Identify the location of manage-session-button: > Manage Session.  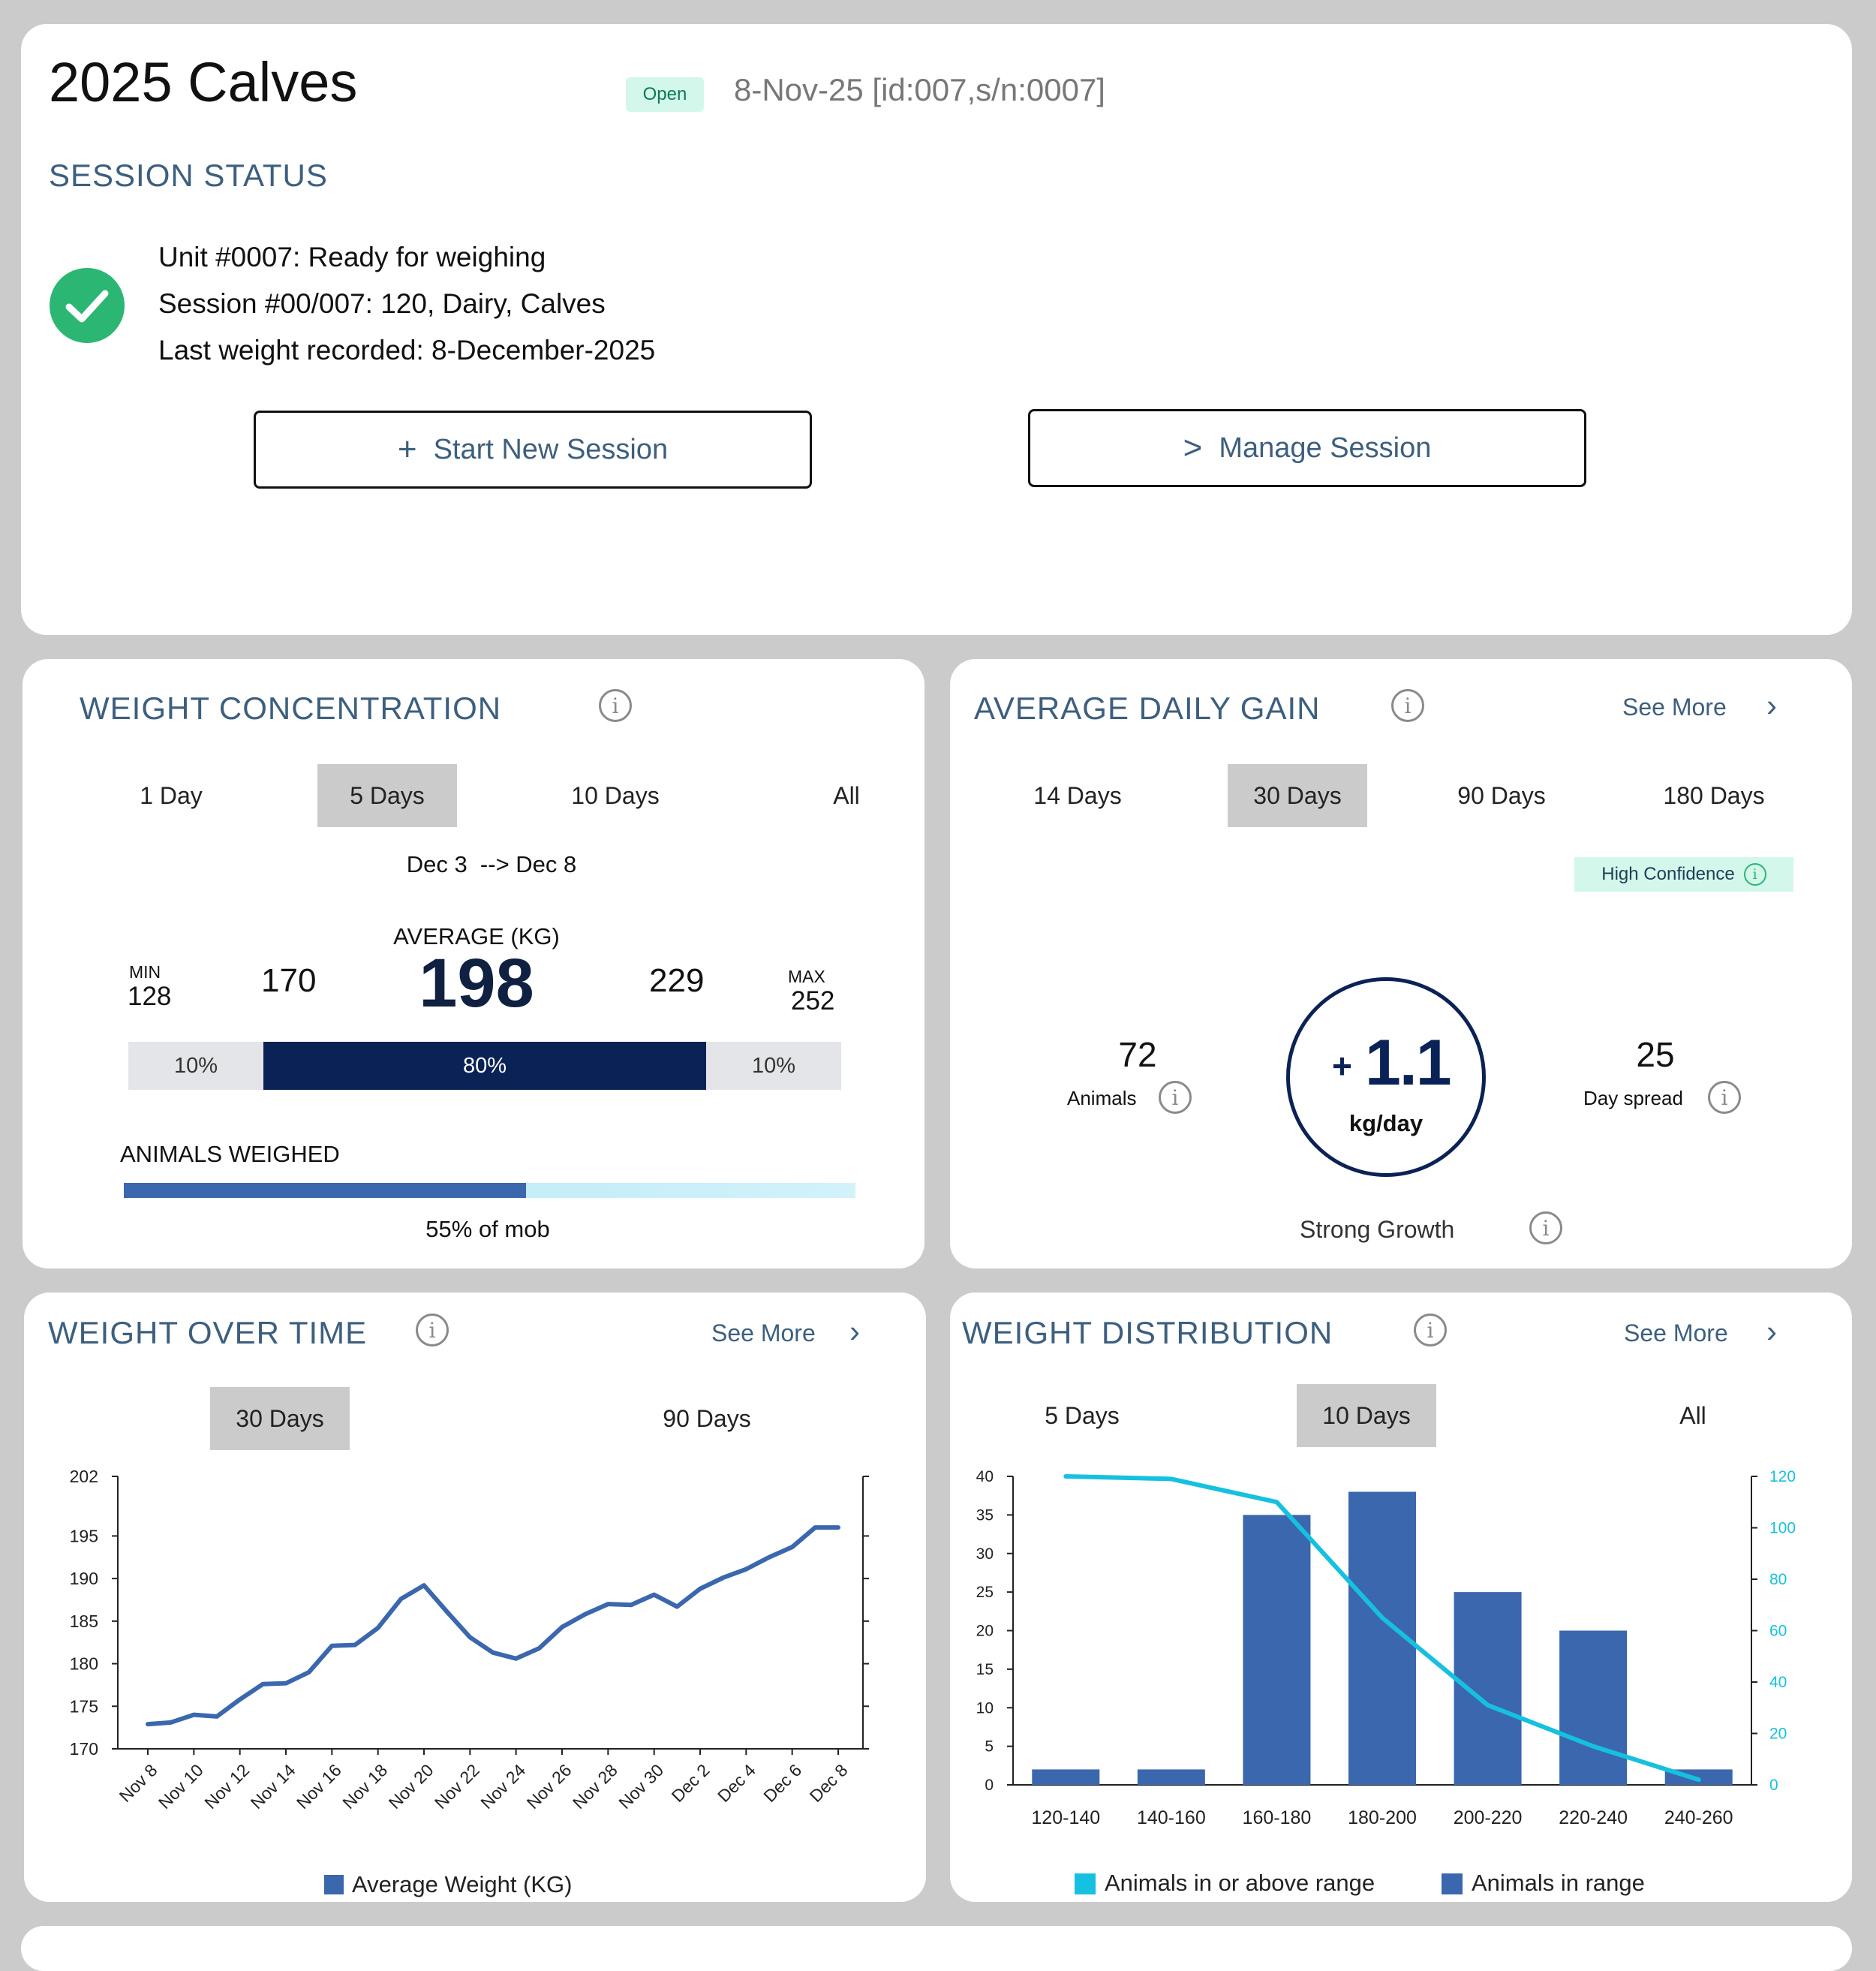
(1307, 448).